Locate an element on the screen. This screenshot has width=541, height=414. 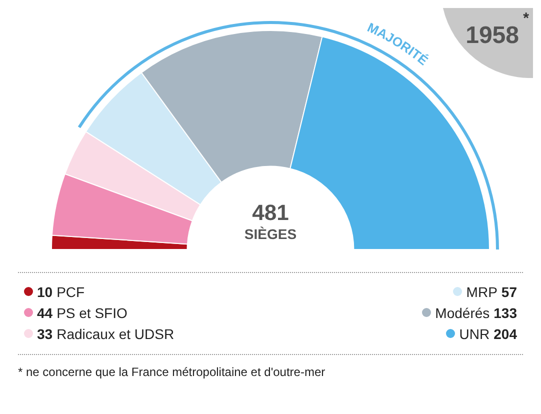
text: * ne concerne que la France métropolitaine et d'outre-mer is located at coordinates (270, 366).